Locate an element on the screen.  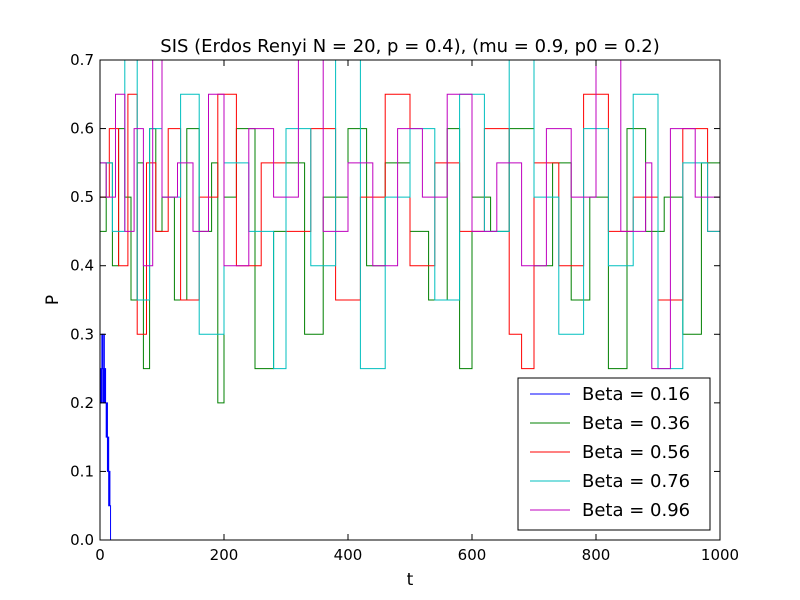
x-tick-label: 400 is located at coordinates (348, 555).